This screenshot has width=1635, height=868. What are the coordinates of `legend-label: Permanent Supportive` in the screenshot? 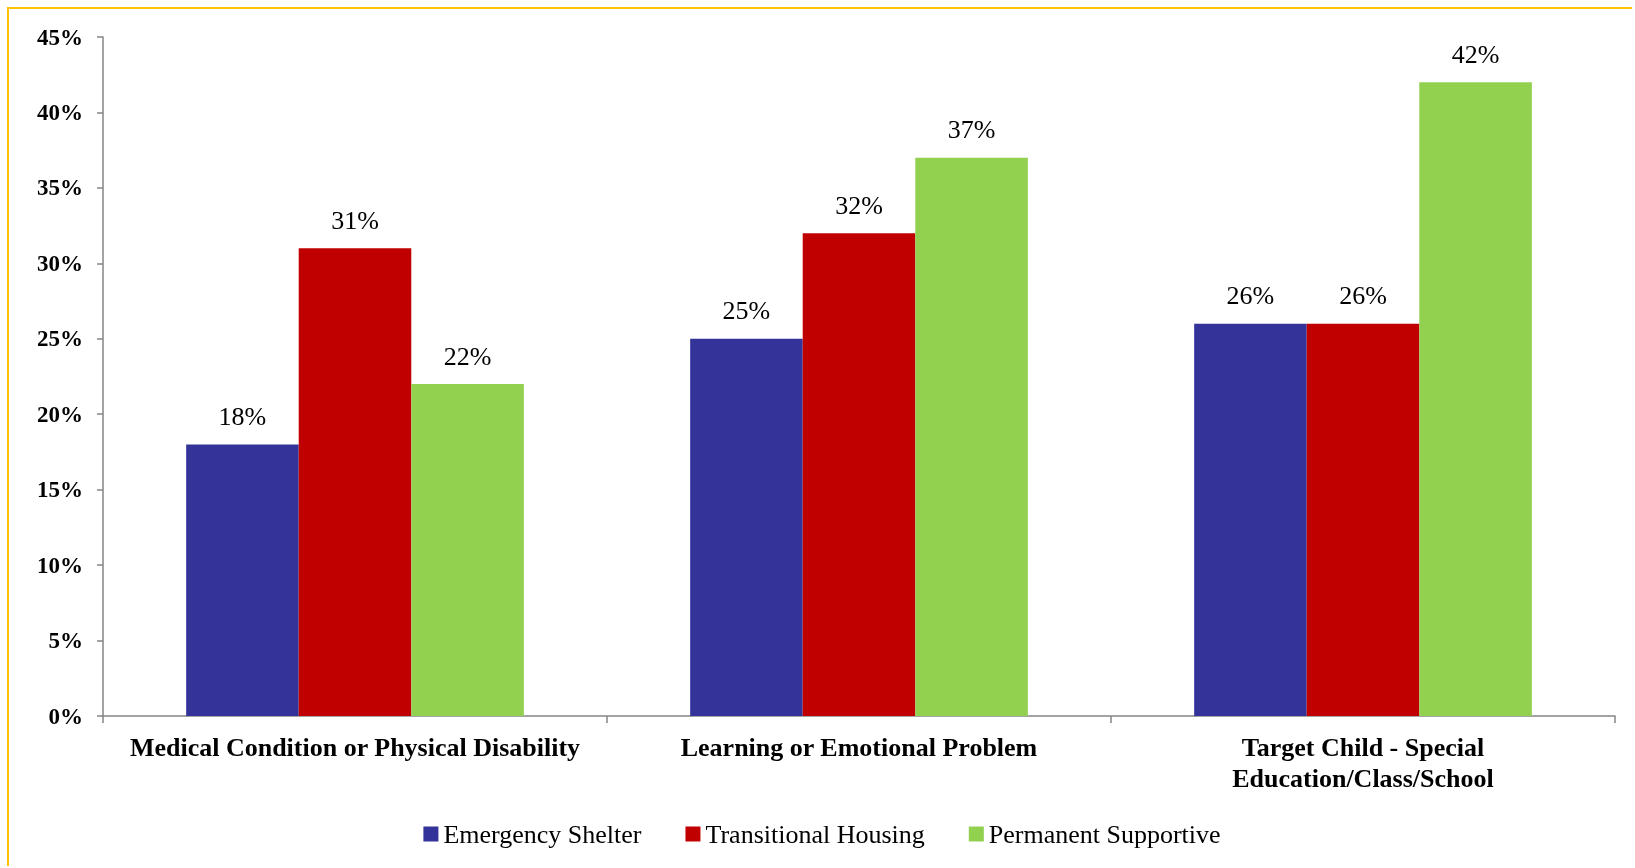 It's located at (1104, 834).